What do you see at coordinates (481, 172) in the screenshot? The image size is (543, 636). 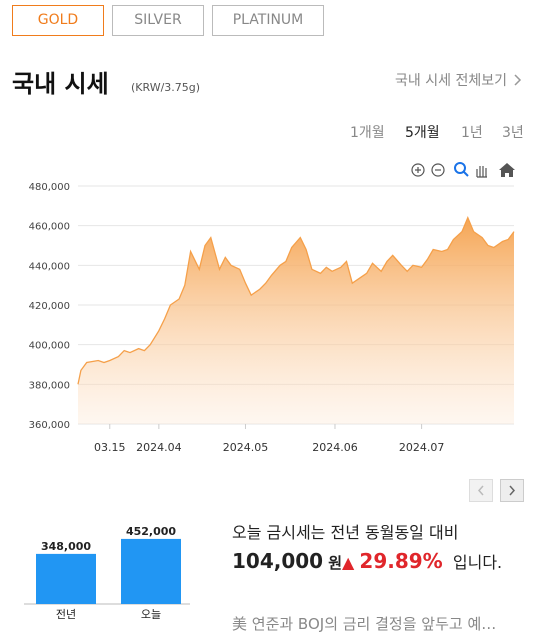 I see `pan` at bounding box center [481, 172].